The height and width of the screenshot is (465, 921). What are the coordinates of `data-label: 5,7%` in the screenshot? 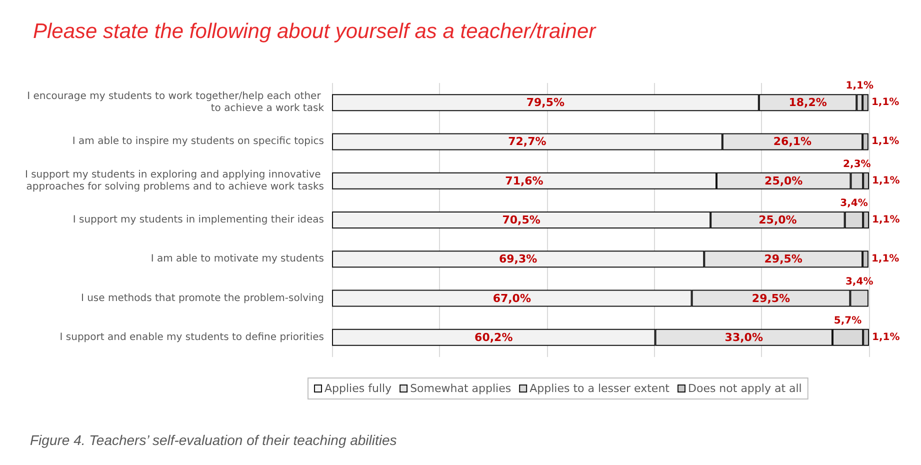 It's located at (848, 320).